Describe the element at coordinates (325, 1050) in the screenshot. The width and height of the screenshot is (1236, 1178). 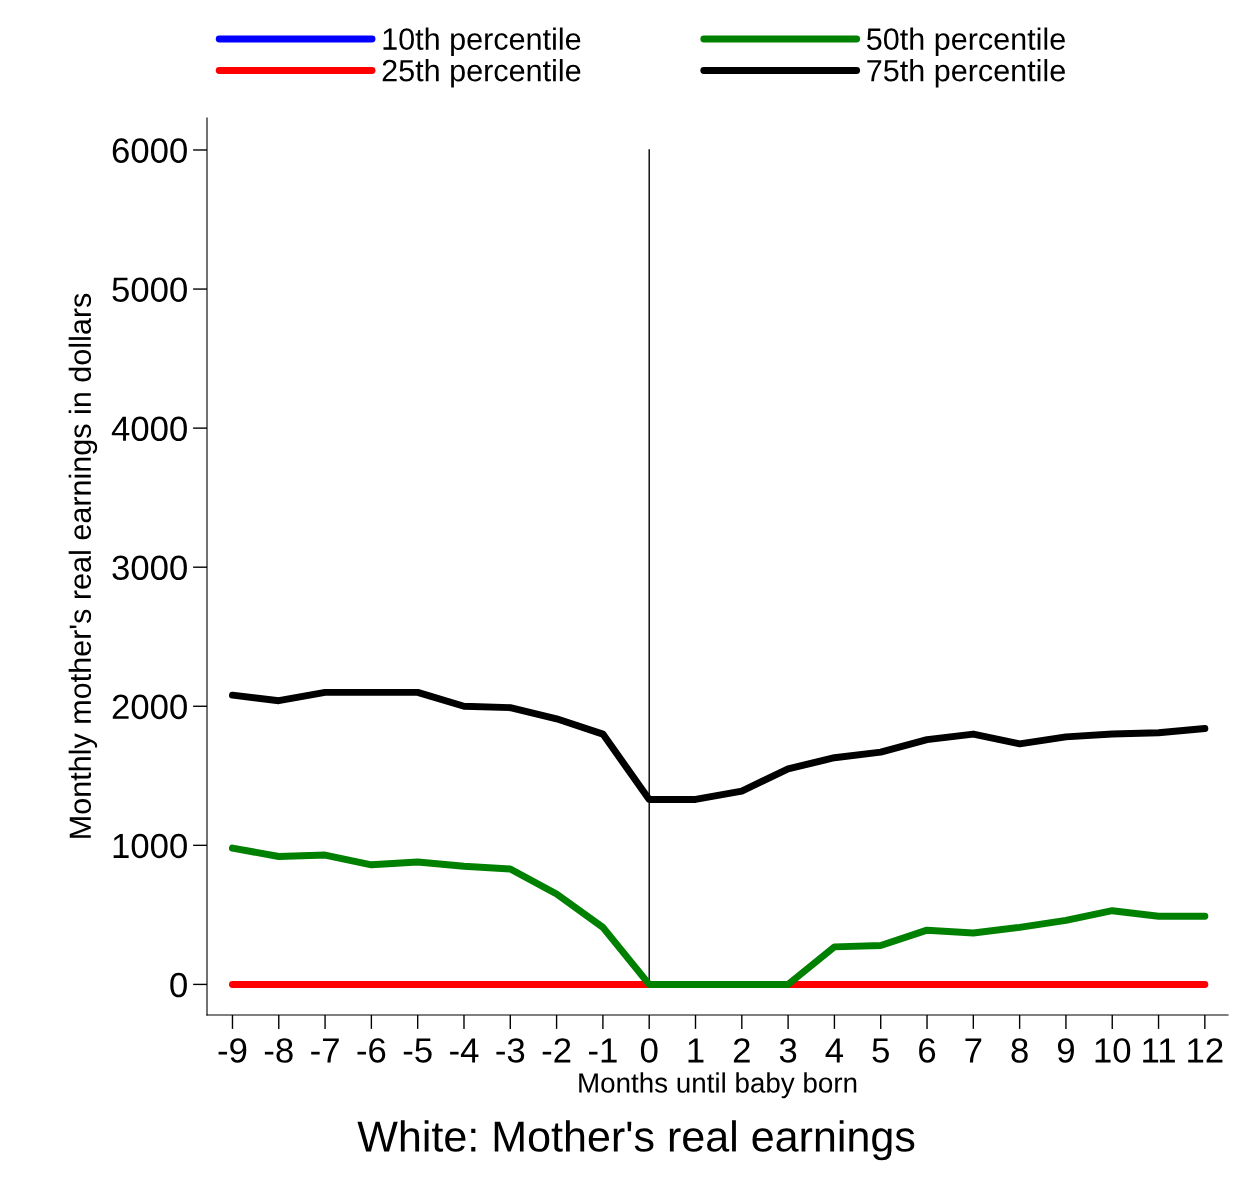
I see `x-tick-label: -7` at that location.